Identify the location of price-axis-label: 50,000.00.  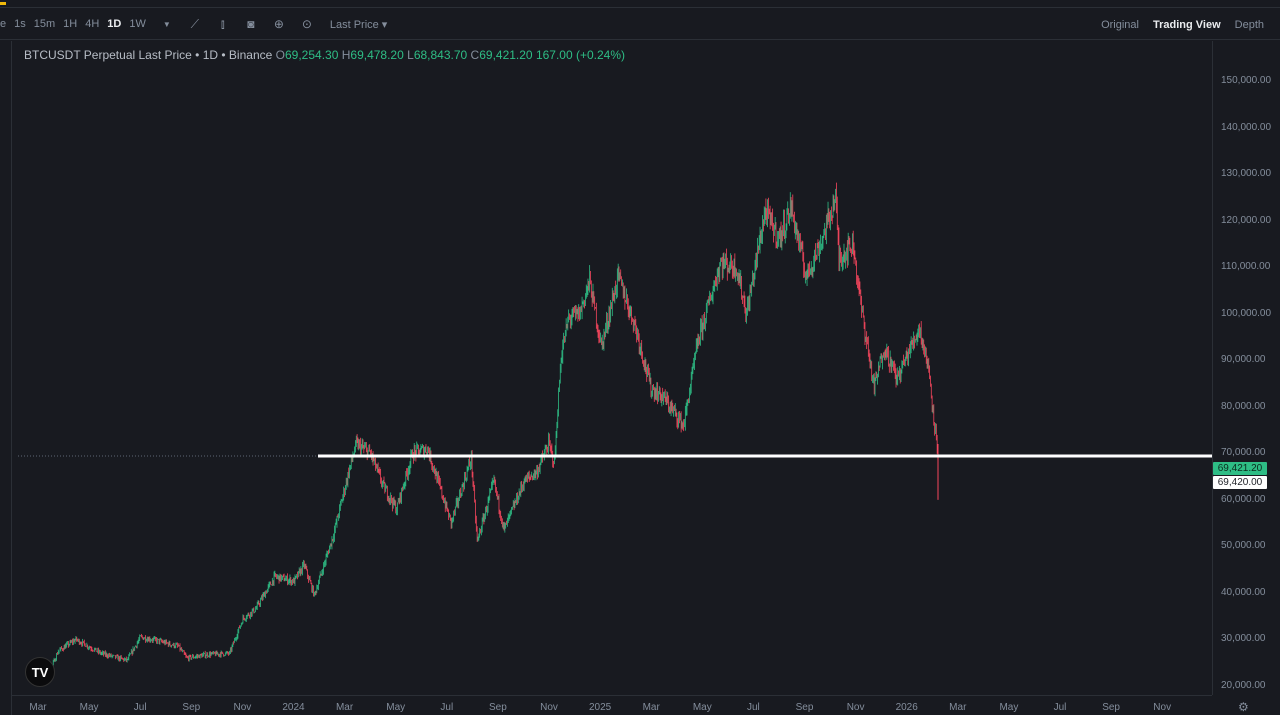
(1243, 546).